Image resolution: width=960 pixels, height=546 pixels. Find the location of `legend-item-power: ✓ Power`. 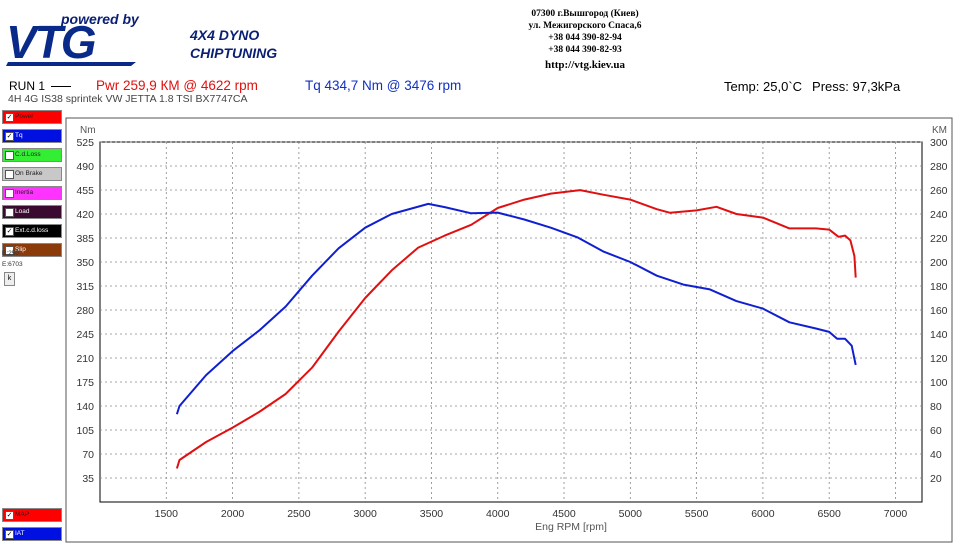

legend-item-power: ✓ Power is located at coordinates (32, 117).